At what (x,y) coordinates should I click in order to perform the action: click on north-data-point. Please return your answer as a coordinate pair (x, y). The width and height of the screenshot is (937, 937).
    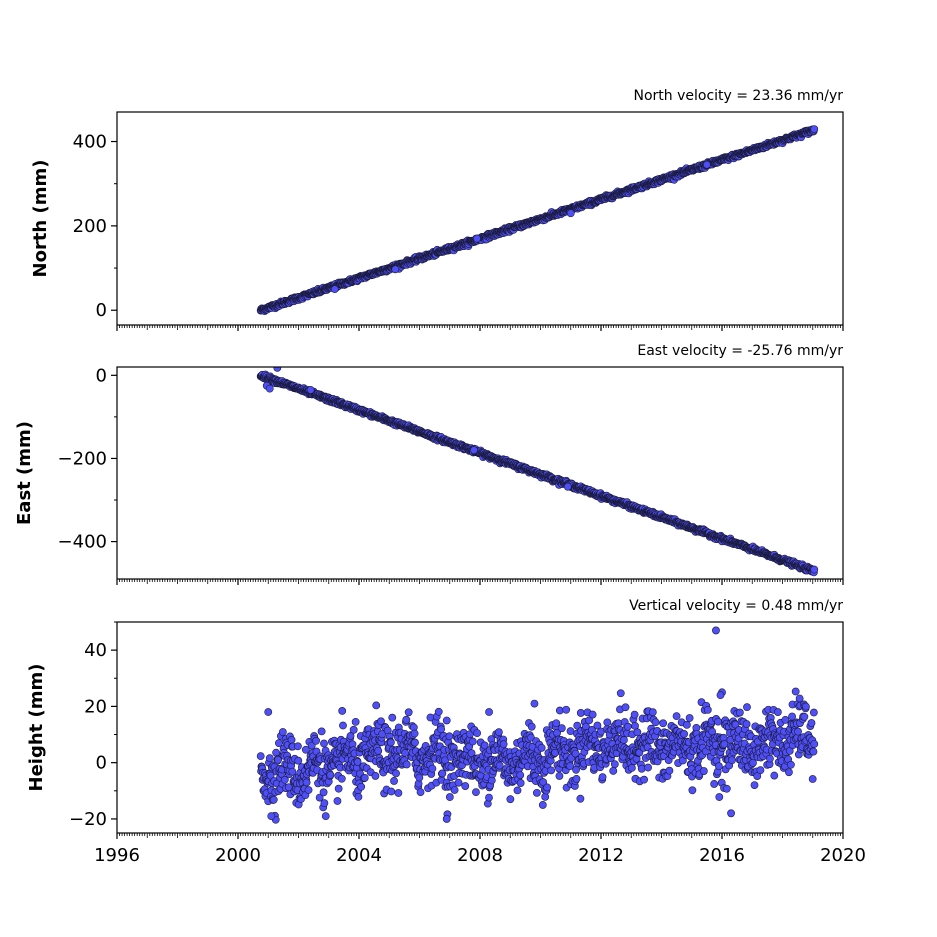
    Looking at the image, I should click on (814, 129).